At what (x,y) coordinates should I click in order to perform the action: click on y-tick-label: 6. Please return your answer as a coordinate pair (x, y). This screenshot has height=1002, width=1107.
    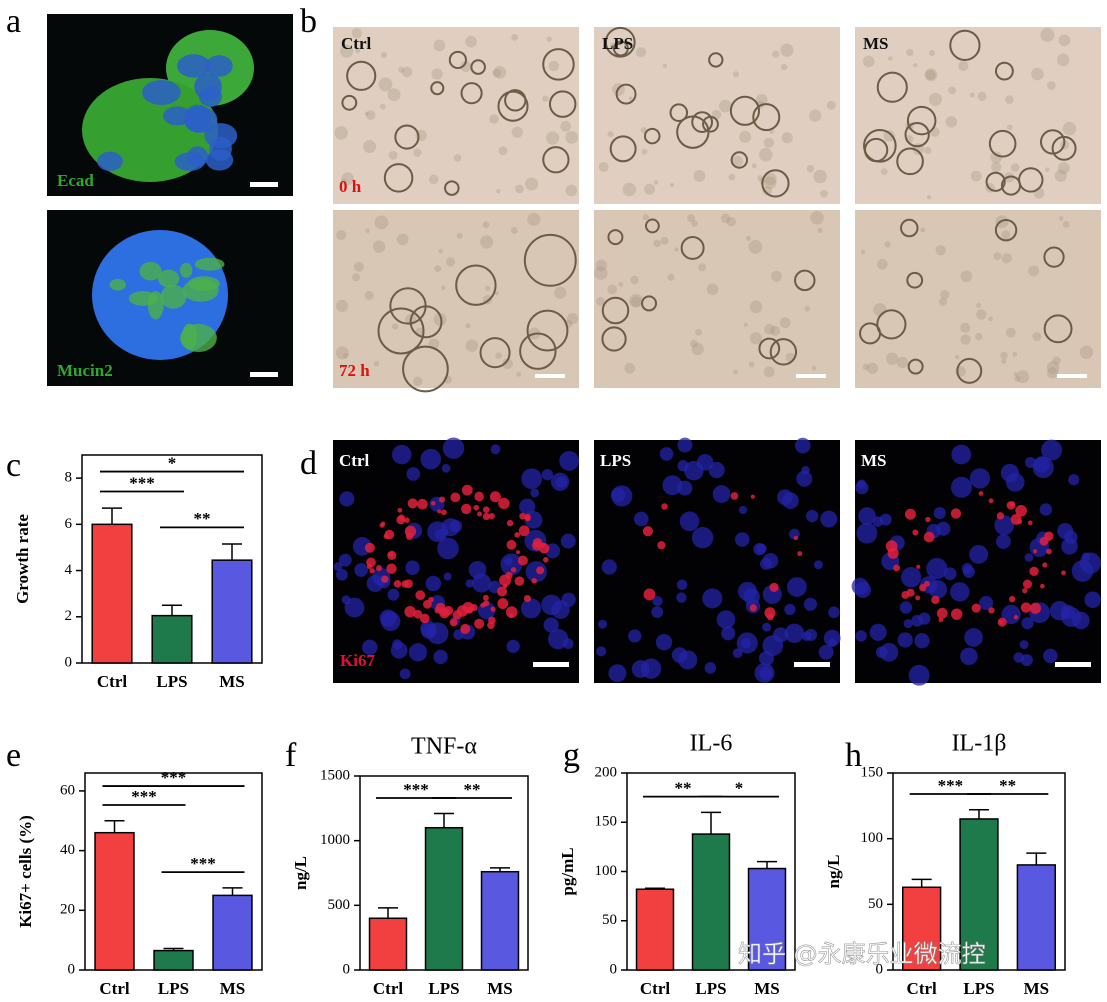
    Looking at the image, I should click on (69, 524).